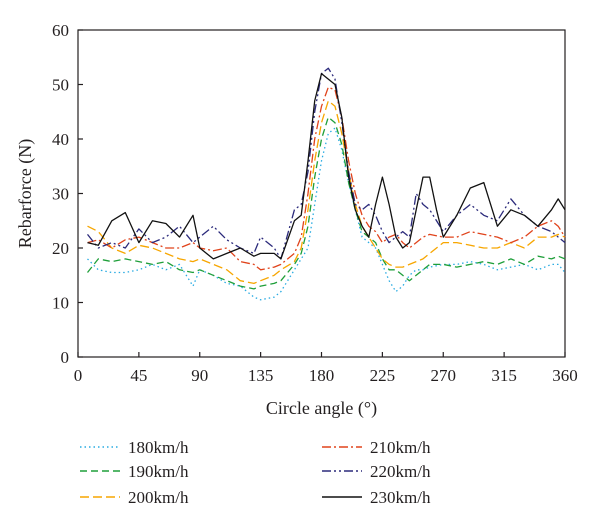 This screenshot has width=600, height=527. I want to click on legend-label-1: 180km/h, so click(158, 447).